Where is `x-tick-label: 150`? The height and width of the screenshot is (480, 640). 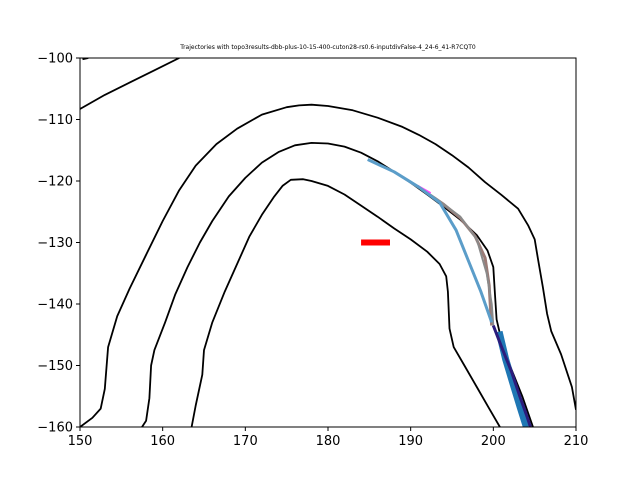
x-tick-label: 150 is located at coordinates (80, 441).